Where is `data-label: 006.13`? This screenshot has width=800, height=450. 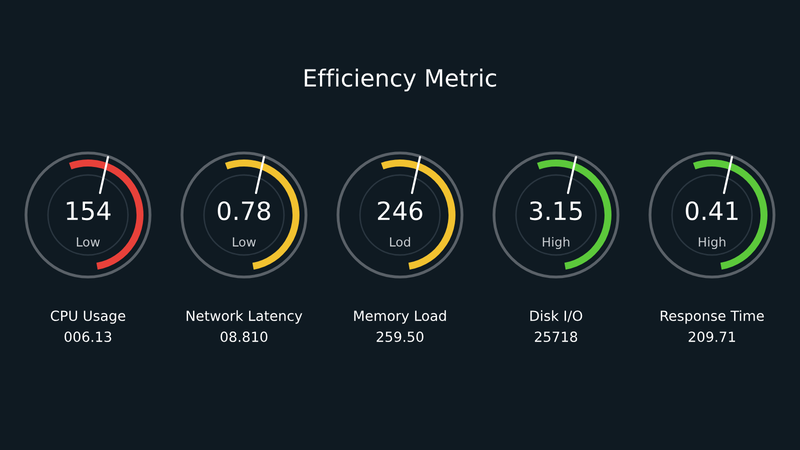 data-label: 006.13 is located at coordinates (88, 337).